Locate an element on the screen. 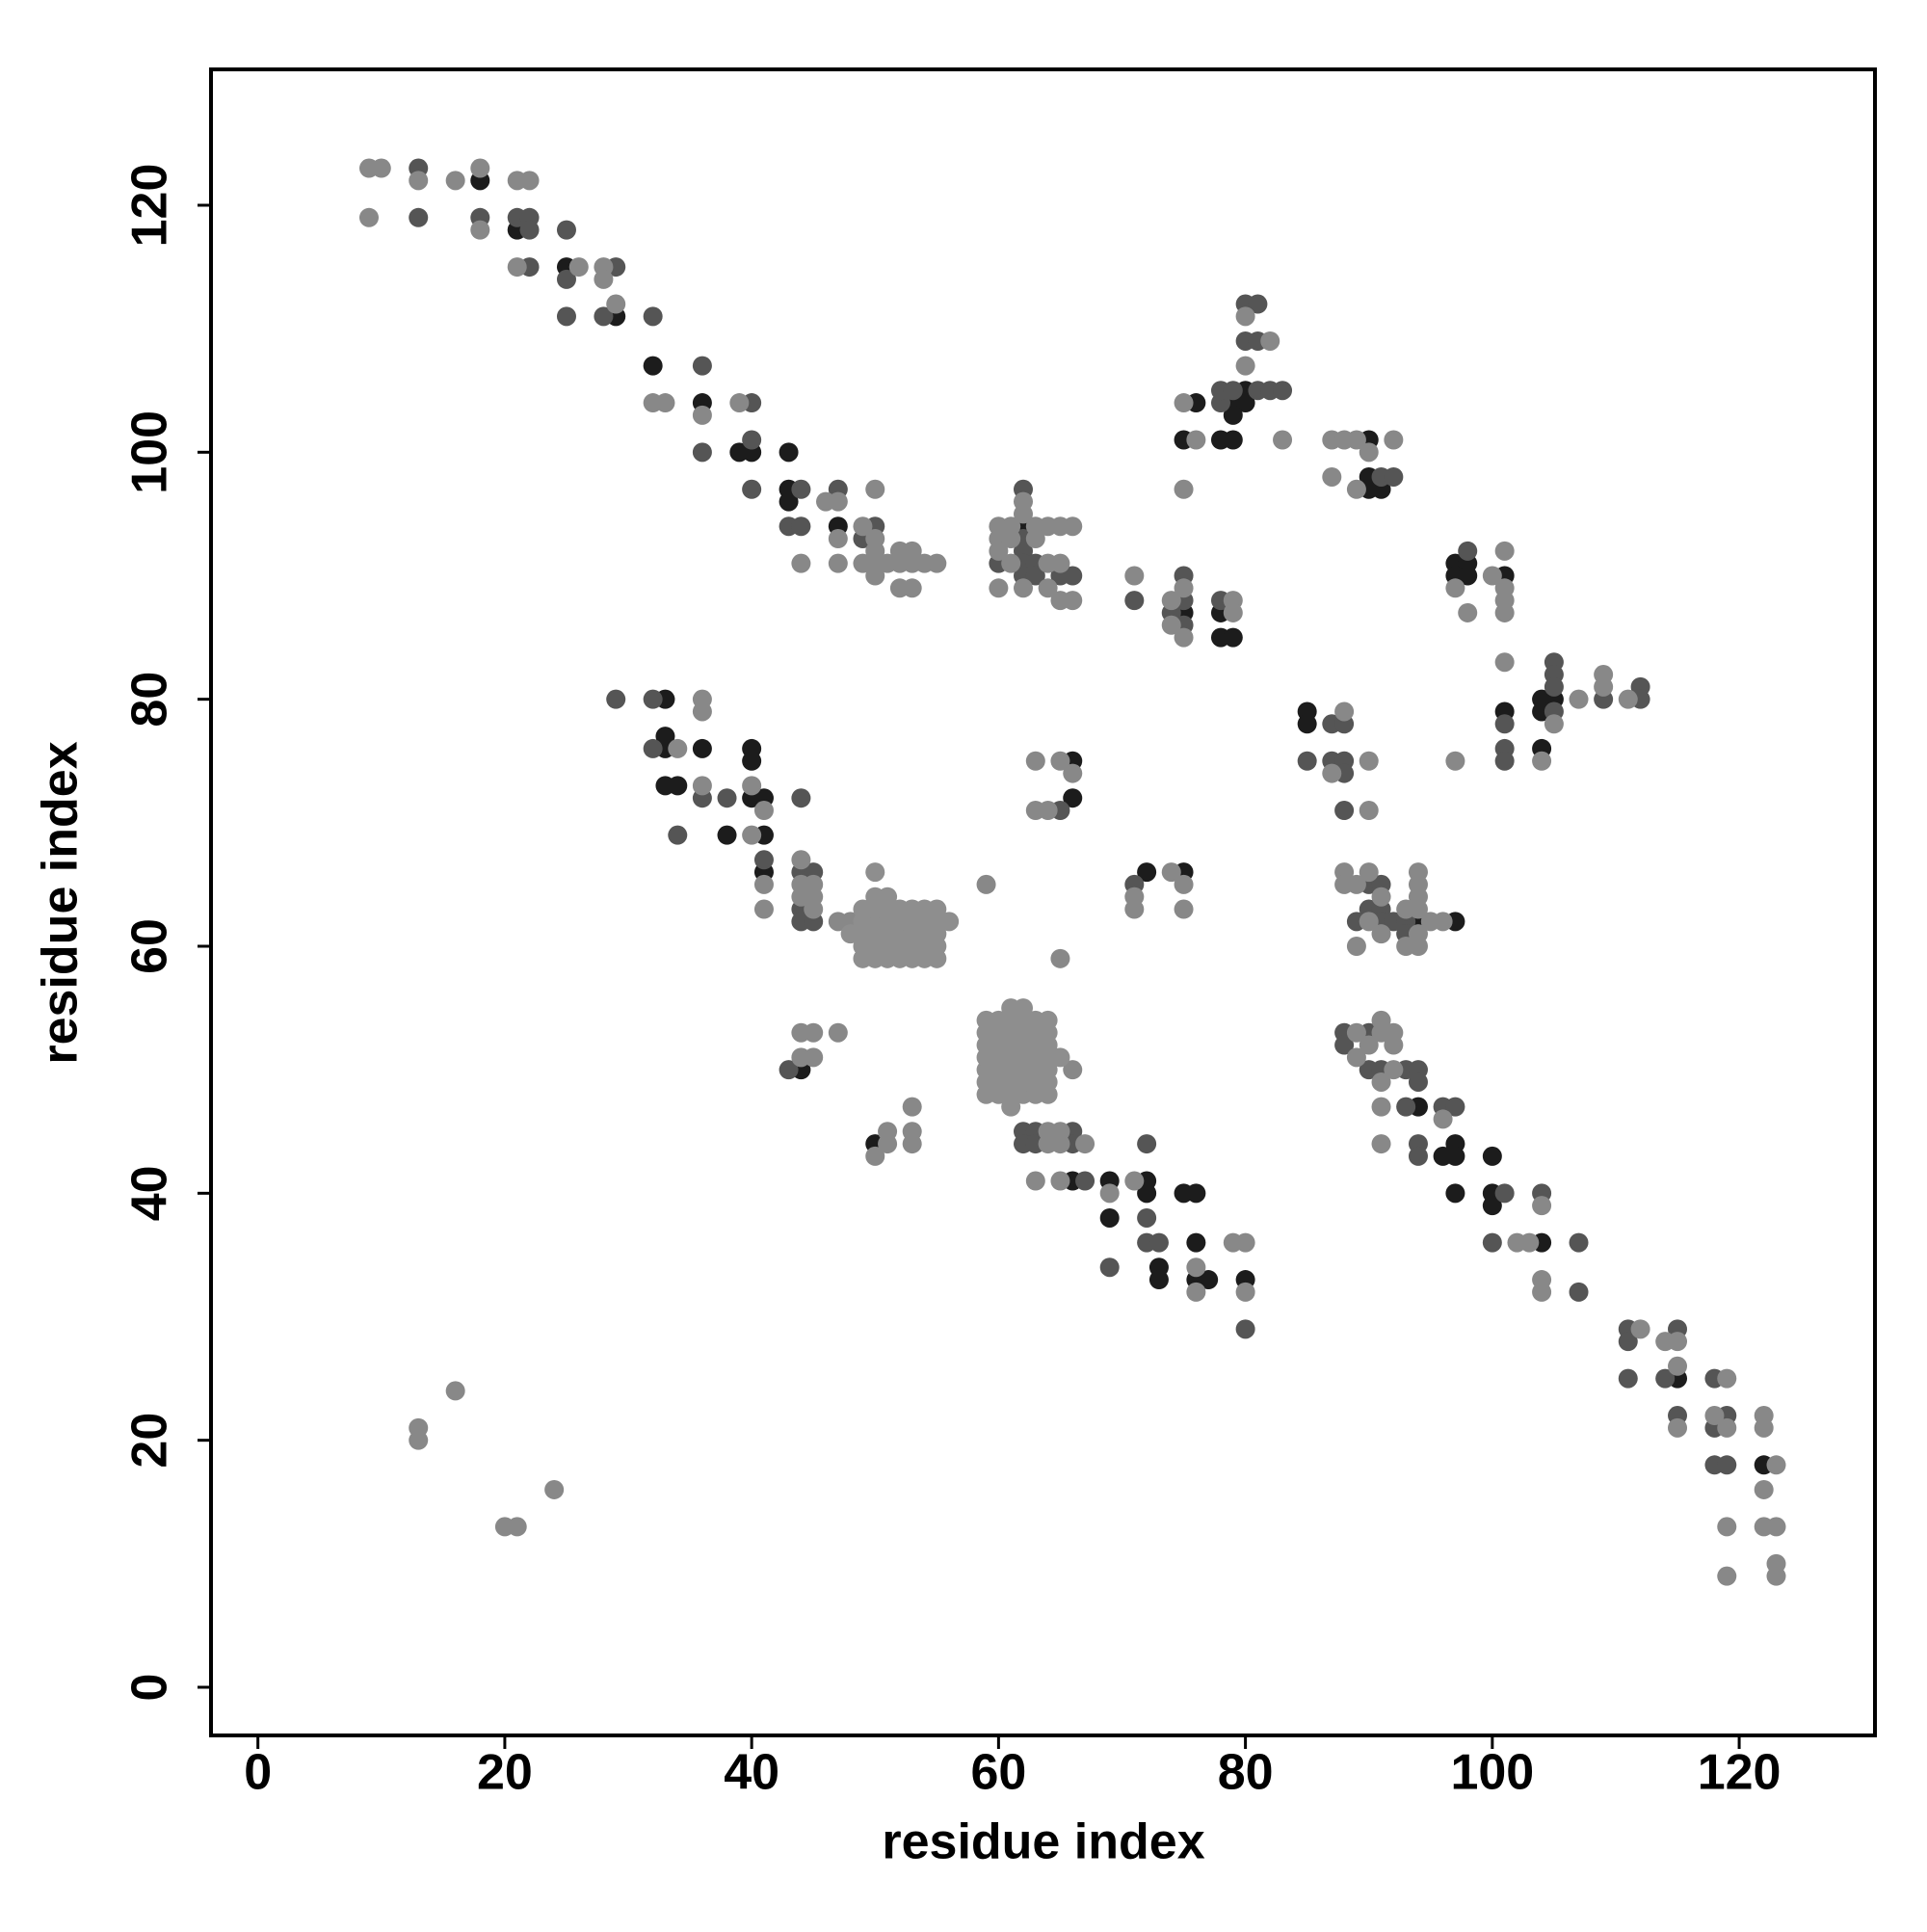 Image resolution: width=1927 pixels, height=1932 pixels. x-axis-title: residue index is located at coordinates (1043, 1842).